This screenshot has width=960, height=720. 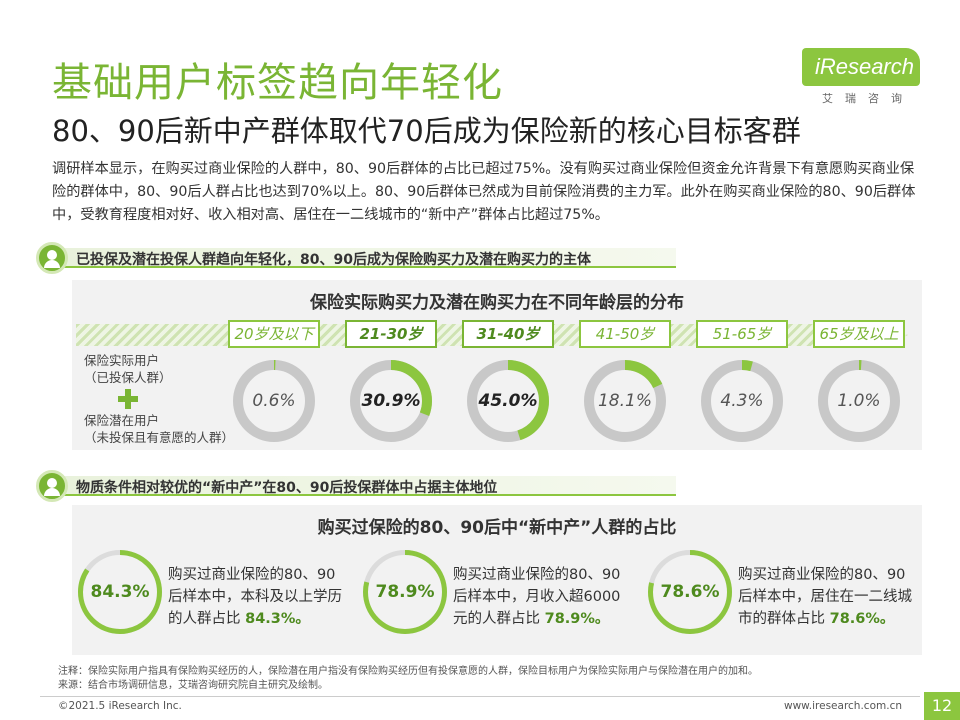 I want to click on website-link: www.iresearch.com.cn, so click(x=842, y=706).